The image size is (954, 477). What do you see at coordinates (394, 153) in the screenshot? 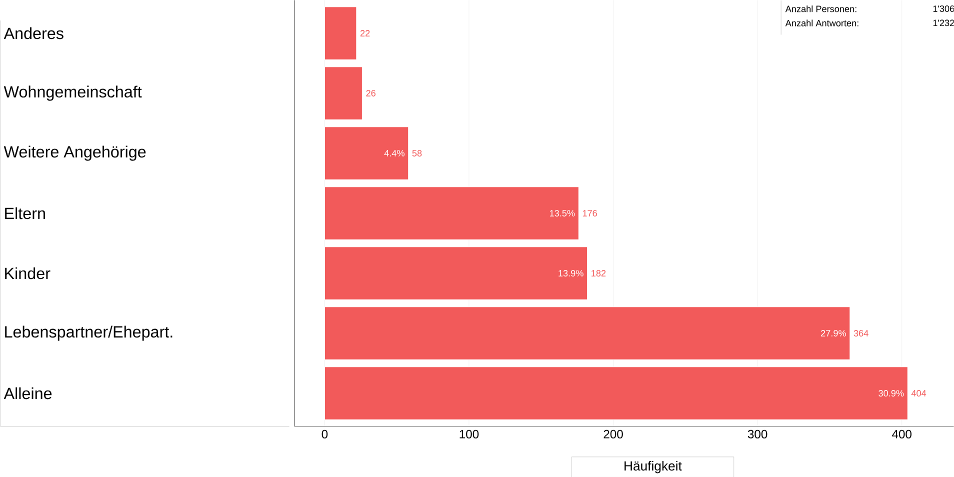
I see `annotation: 4.4%` at bounding box center [394, 153].